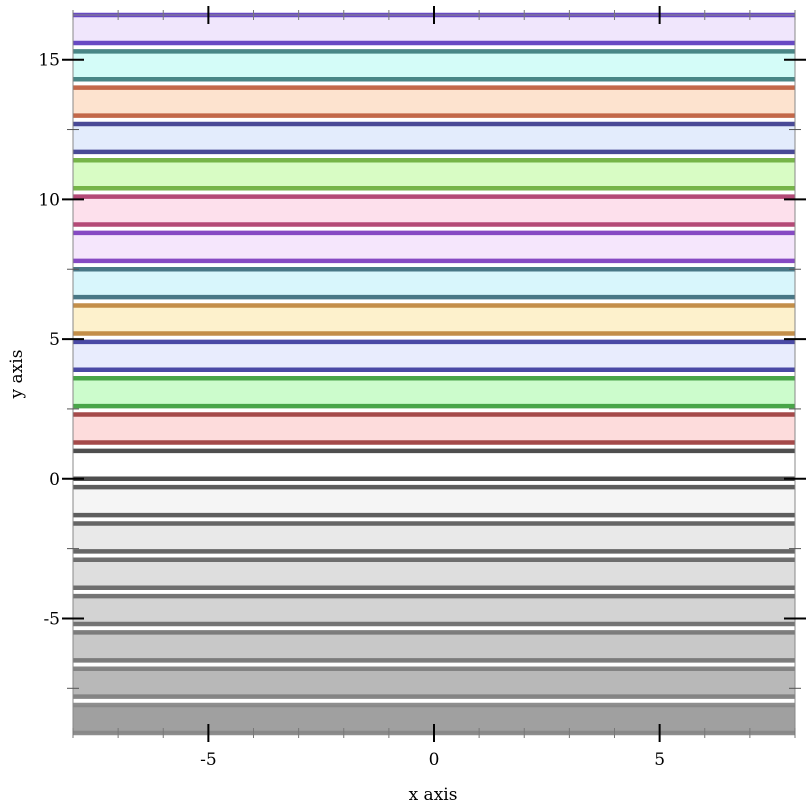 Image resolution: width=812 pixels, height=812 pixels. I want to click on y-tick-label: 10, so click(49, 200).